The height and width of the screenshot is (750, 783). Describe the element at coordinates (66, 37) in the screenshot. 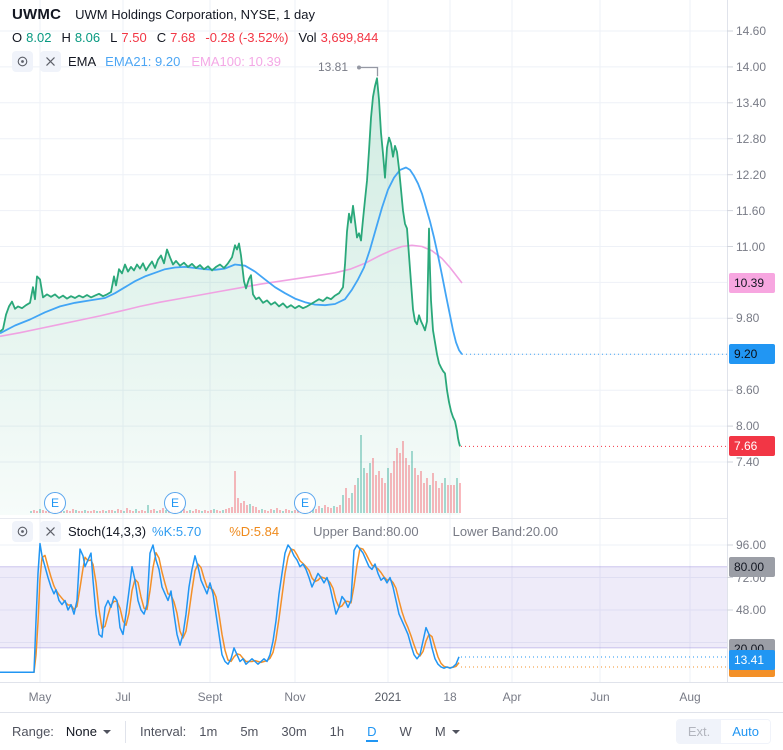

I see `high-label: H` at that location.